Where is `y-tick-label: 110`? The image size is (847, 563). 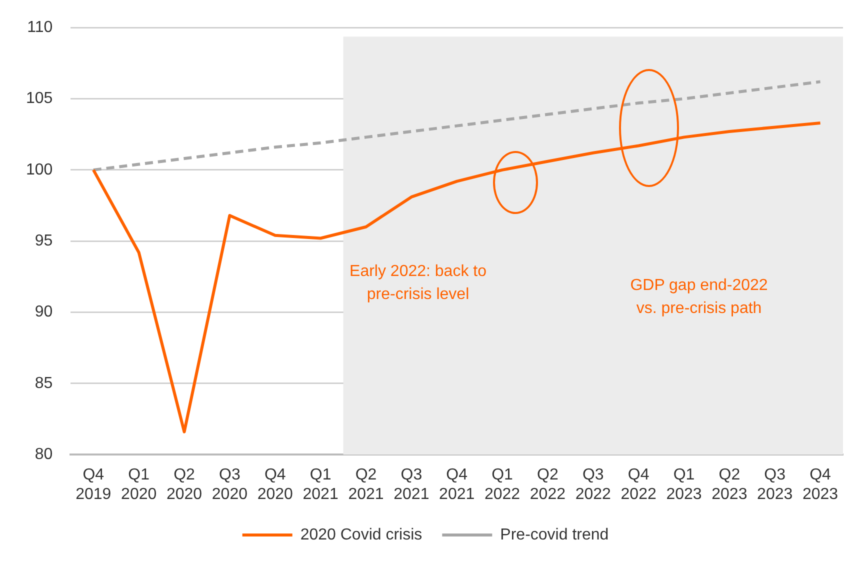
y-tick-label: 110 is located at coordinates (40, 27).